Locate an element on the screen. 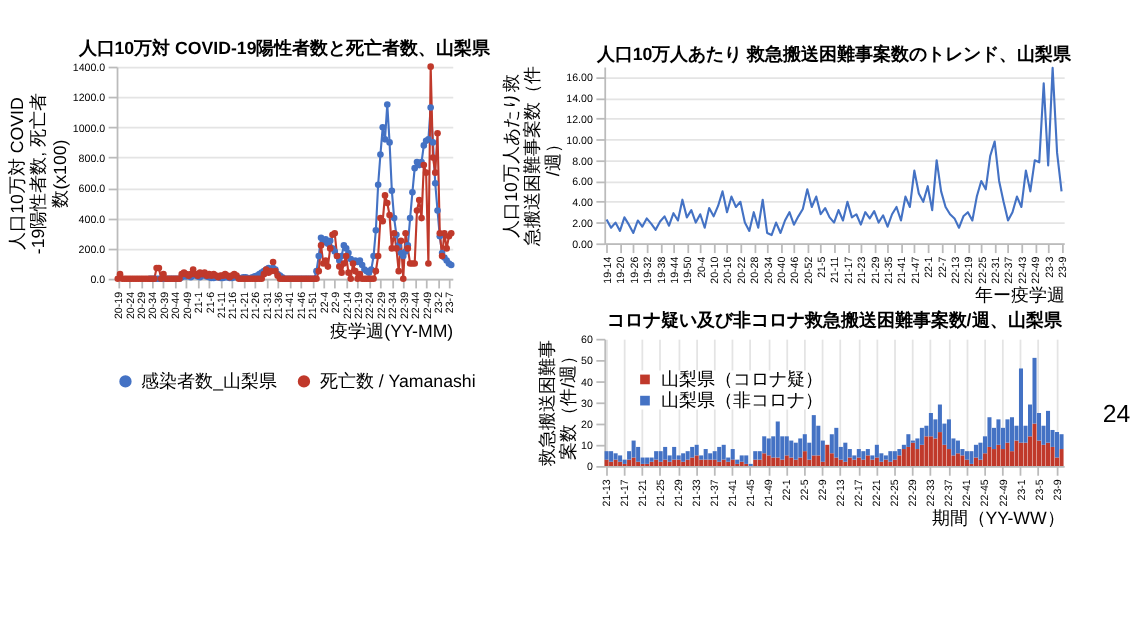  y-axis-title: 救急搬送困難事案数（件/週） is located at coordinates (557, 404).